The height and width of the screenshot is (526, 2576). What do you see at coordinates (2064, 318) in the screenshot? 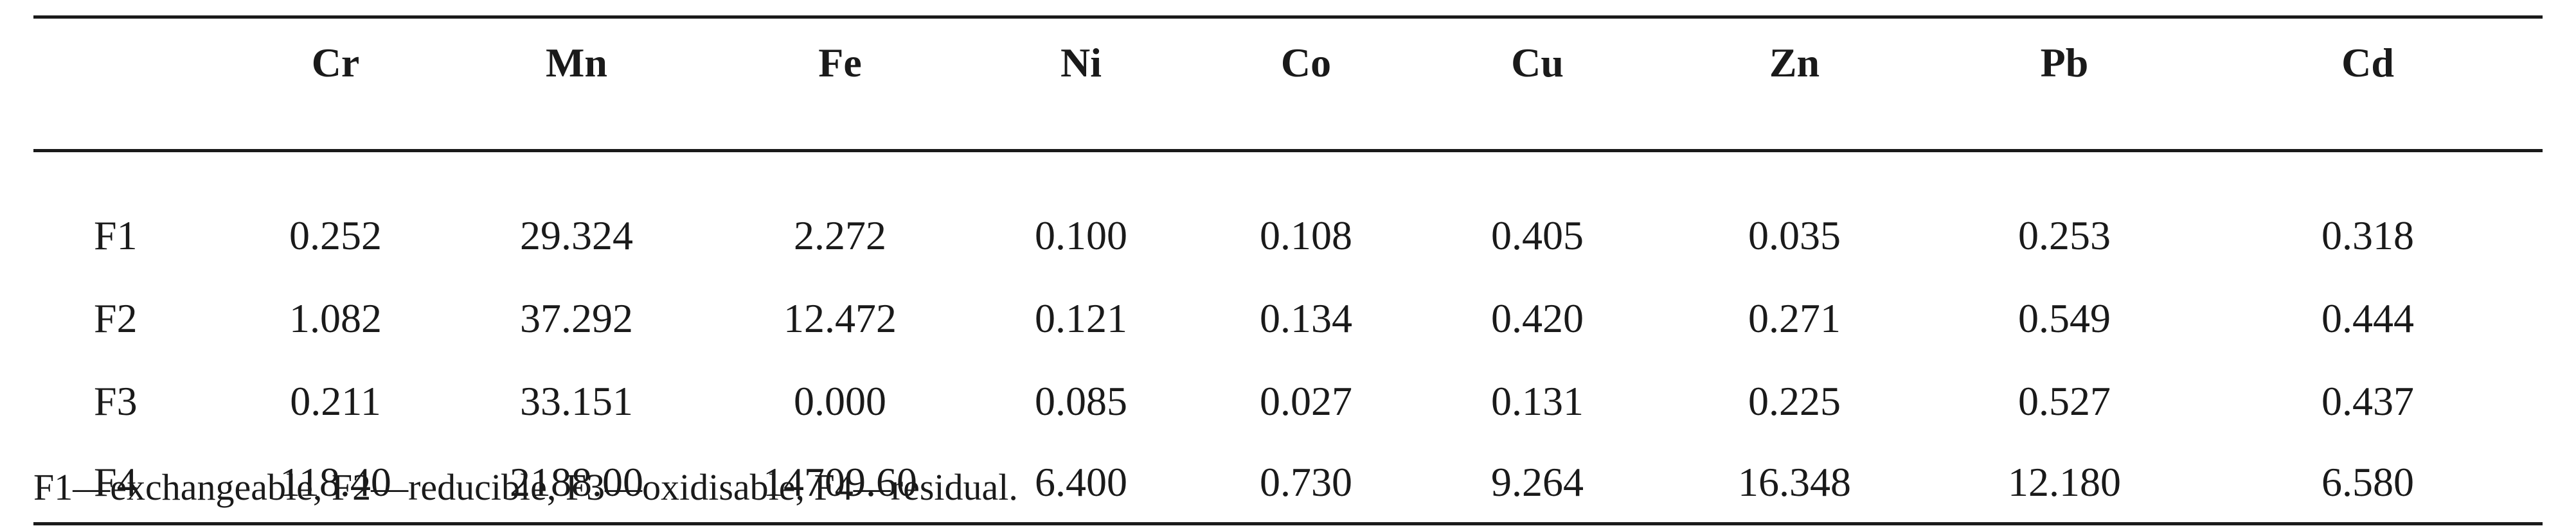
I see `table-cell: 0.549` at bounding box center [2064, 318].